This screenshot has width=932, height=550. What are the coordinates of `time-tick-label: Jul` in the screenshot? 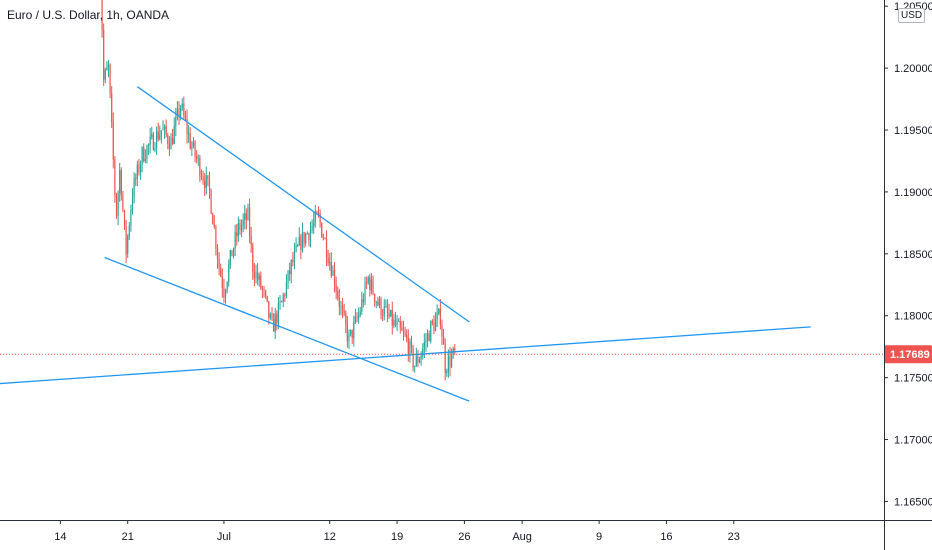 It's located at (224, 537).